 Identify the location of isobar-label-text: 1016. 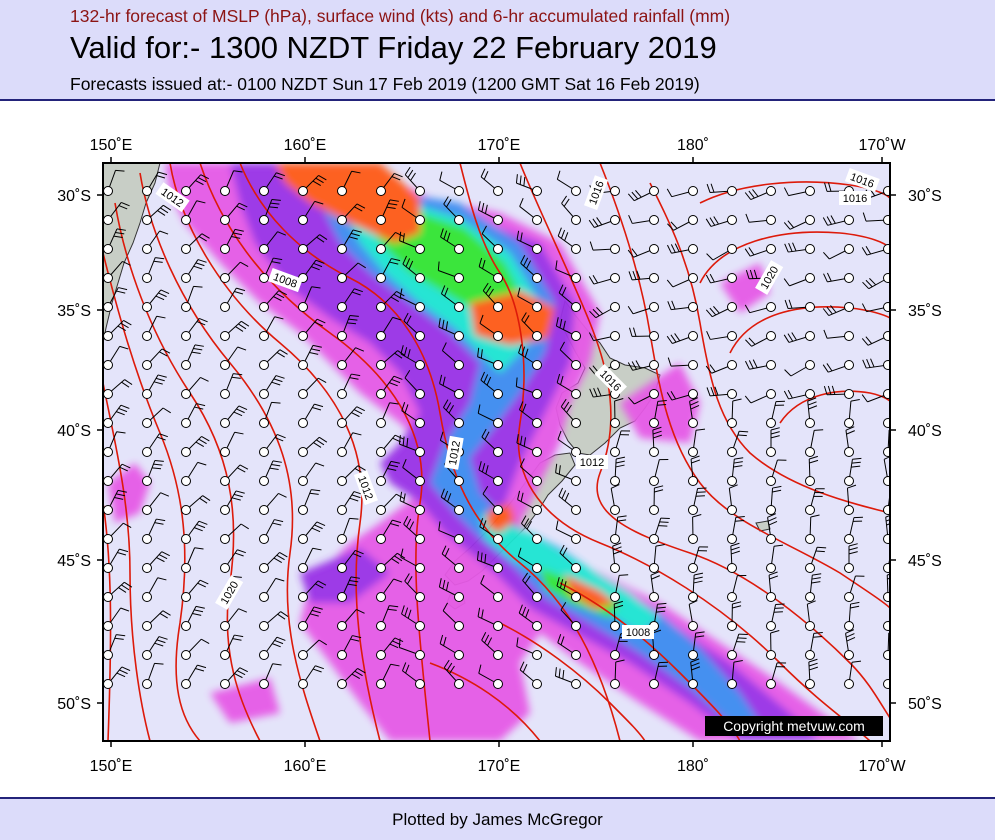
(855, 199).